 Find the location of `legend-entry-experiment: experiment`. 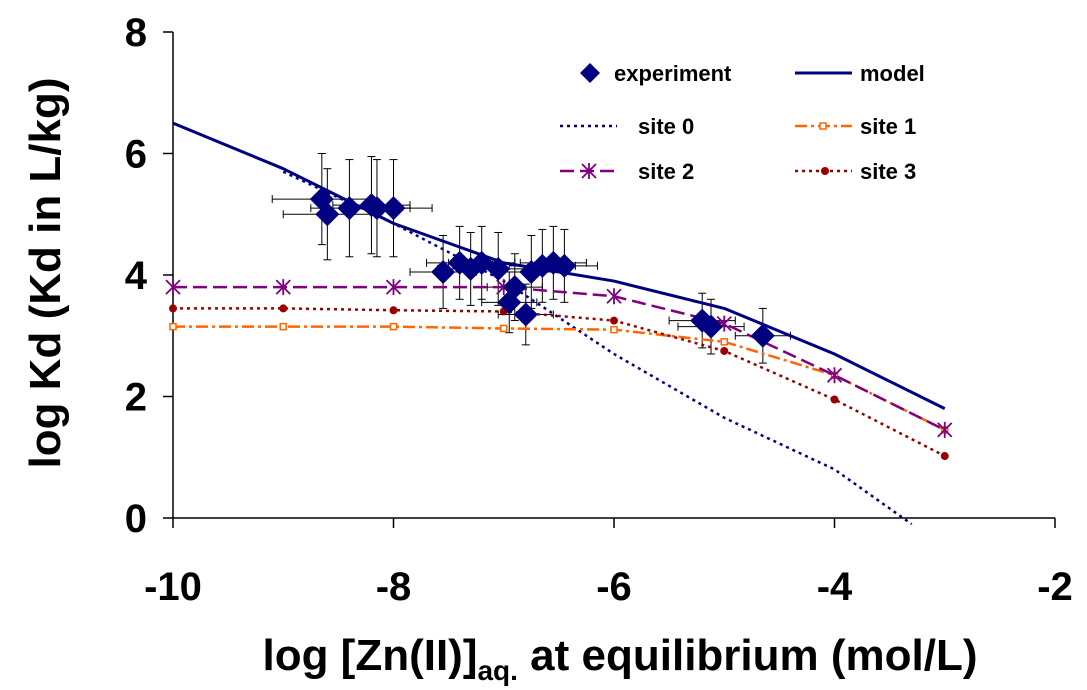

legend-entry-experiment: experiment is located at coordinates (656, 73).